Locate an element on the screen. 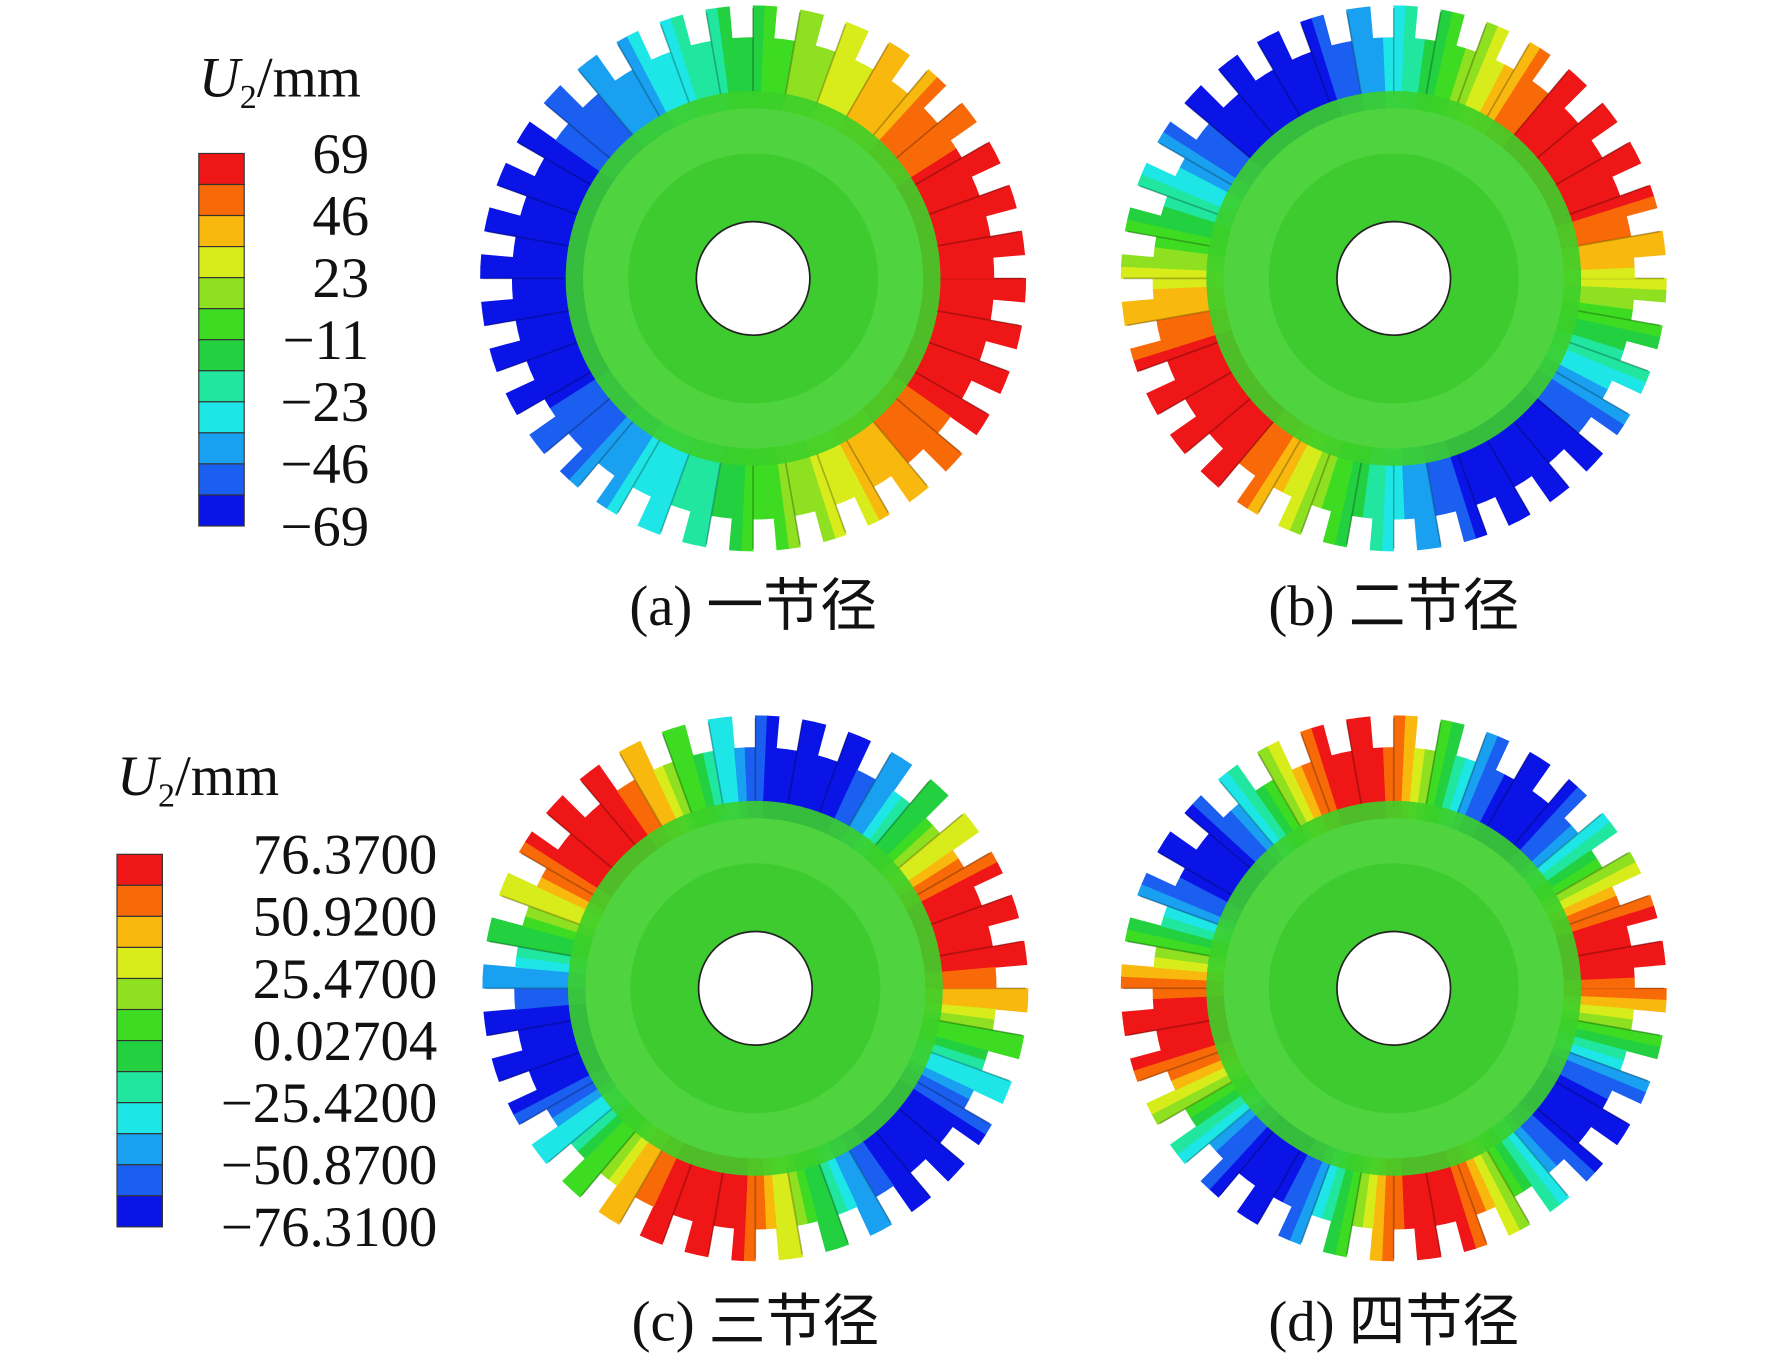 The image size is (1772, 1361). colorbar-label: −23 is located at coordinates (324, 402).